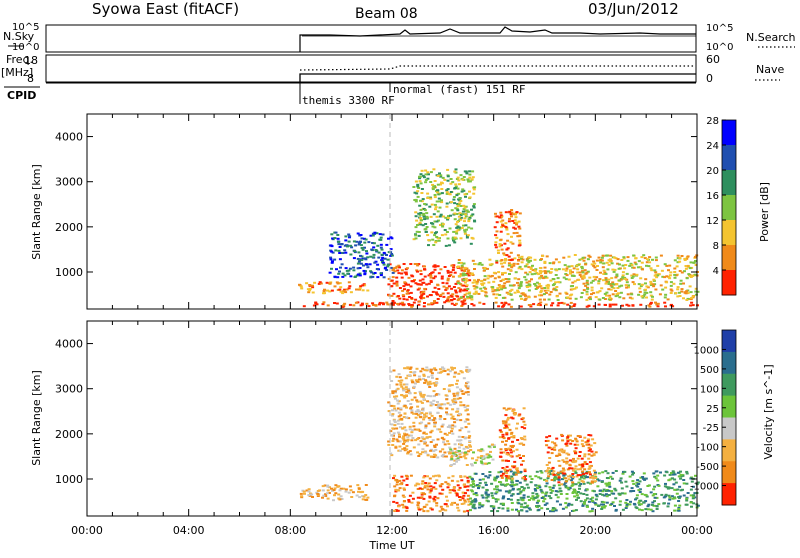 Image resolution: width=800 pixels, height=558 pixels. I want to click on y-tick-label: 3000, so click(69, 182).